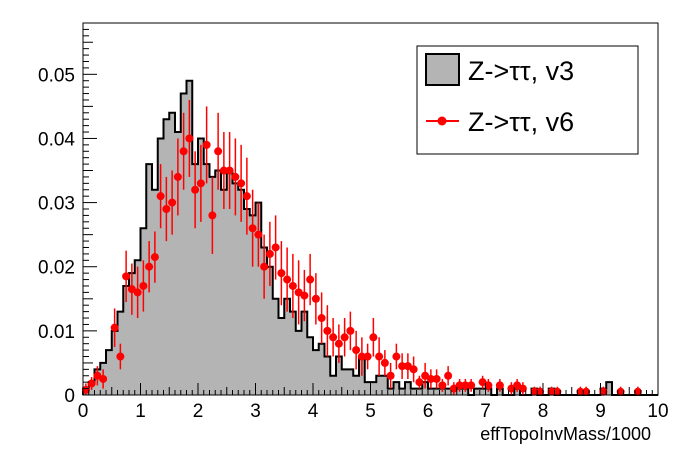  What do you see at coordinates (527, 100) in the screenshot?
I see `legend: Z->ττ, v3 Z->ττ, v6` at bounding box center [527, 100].